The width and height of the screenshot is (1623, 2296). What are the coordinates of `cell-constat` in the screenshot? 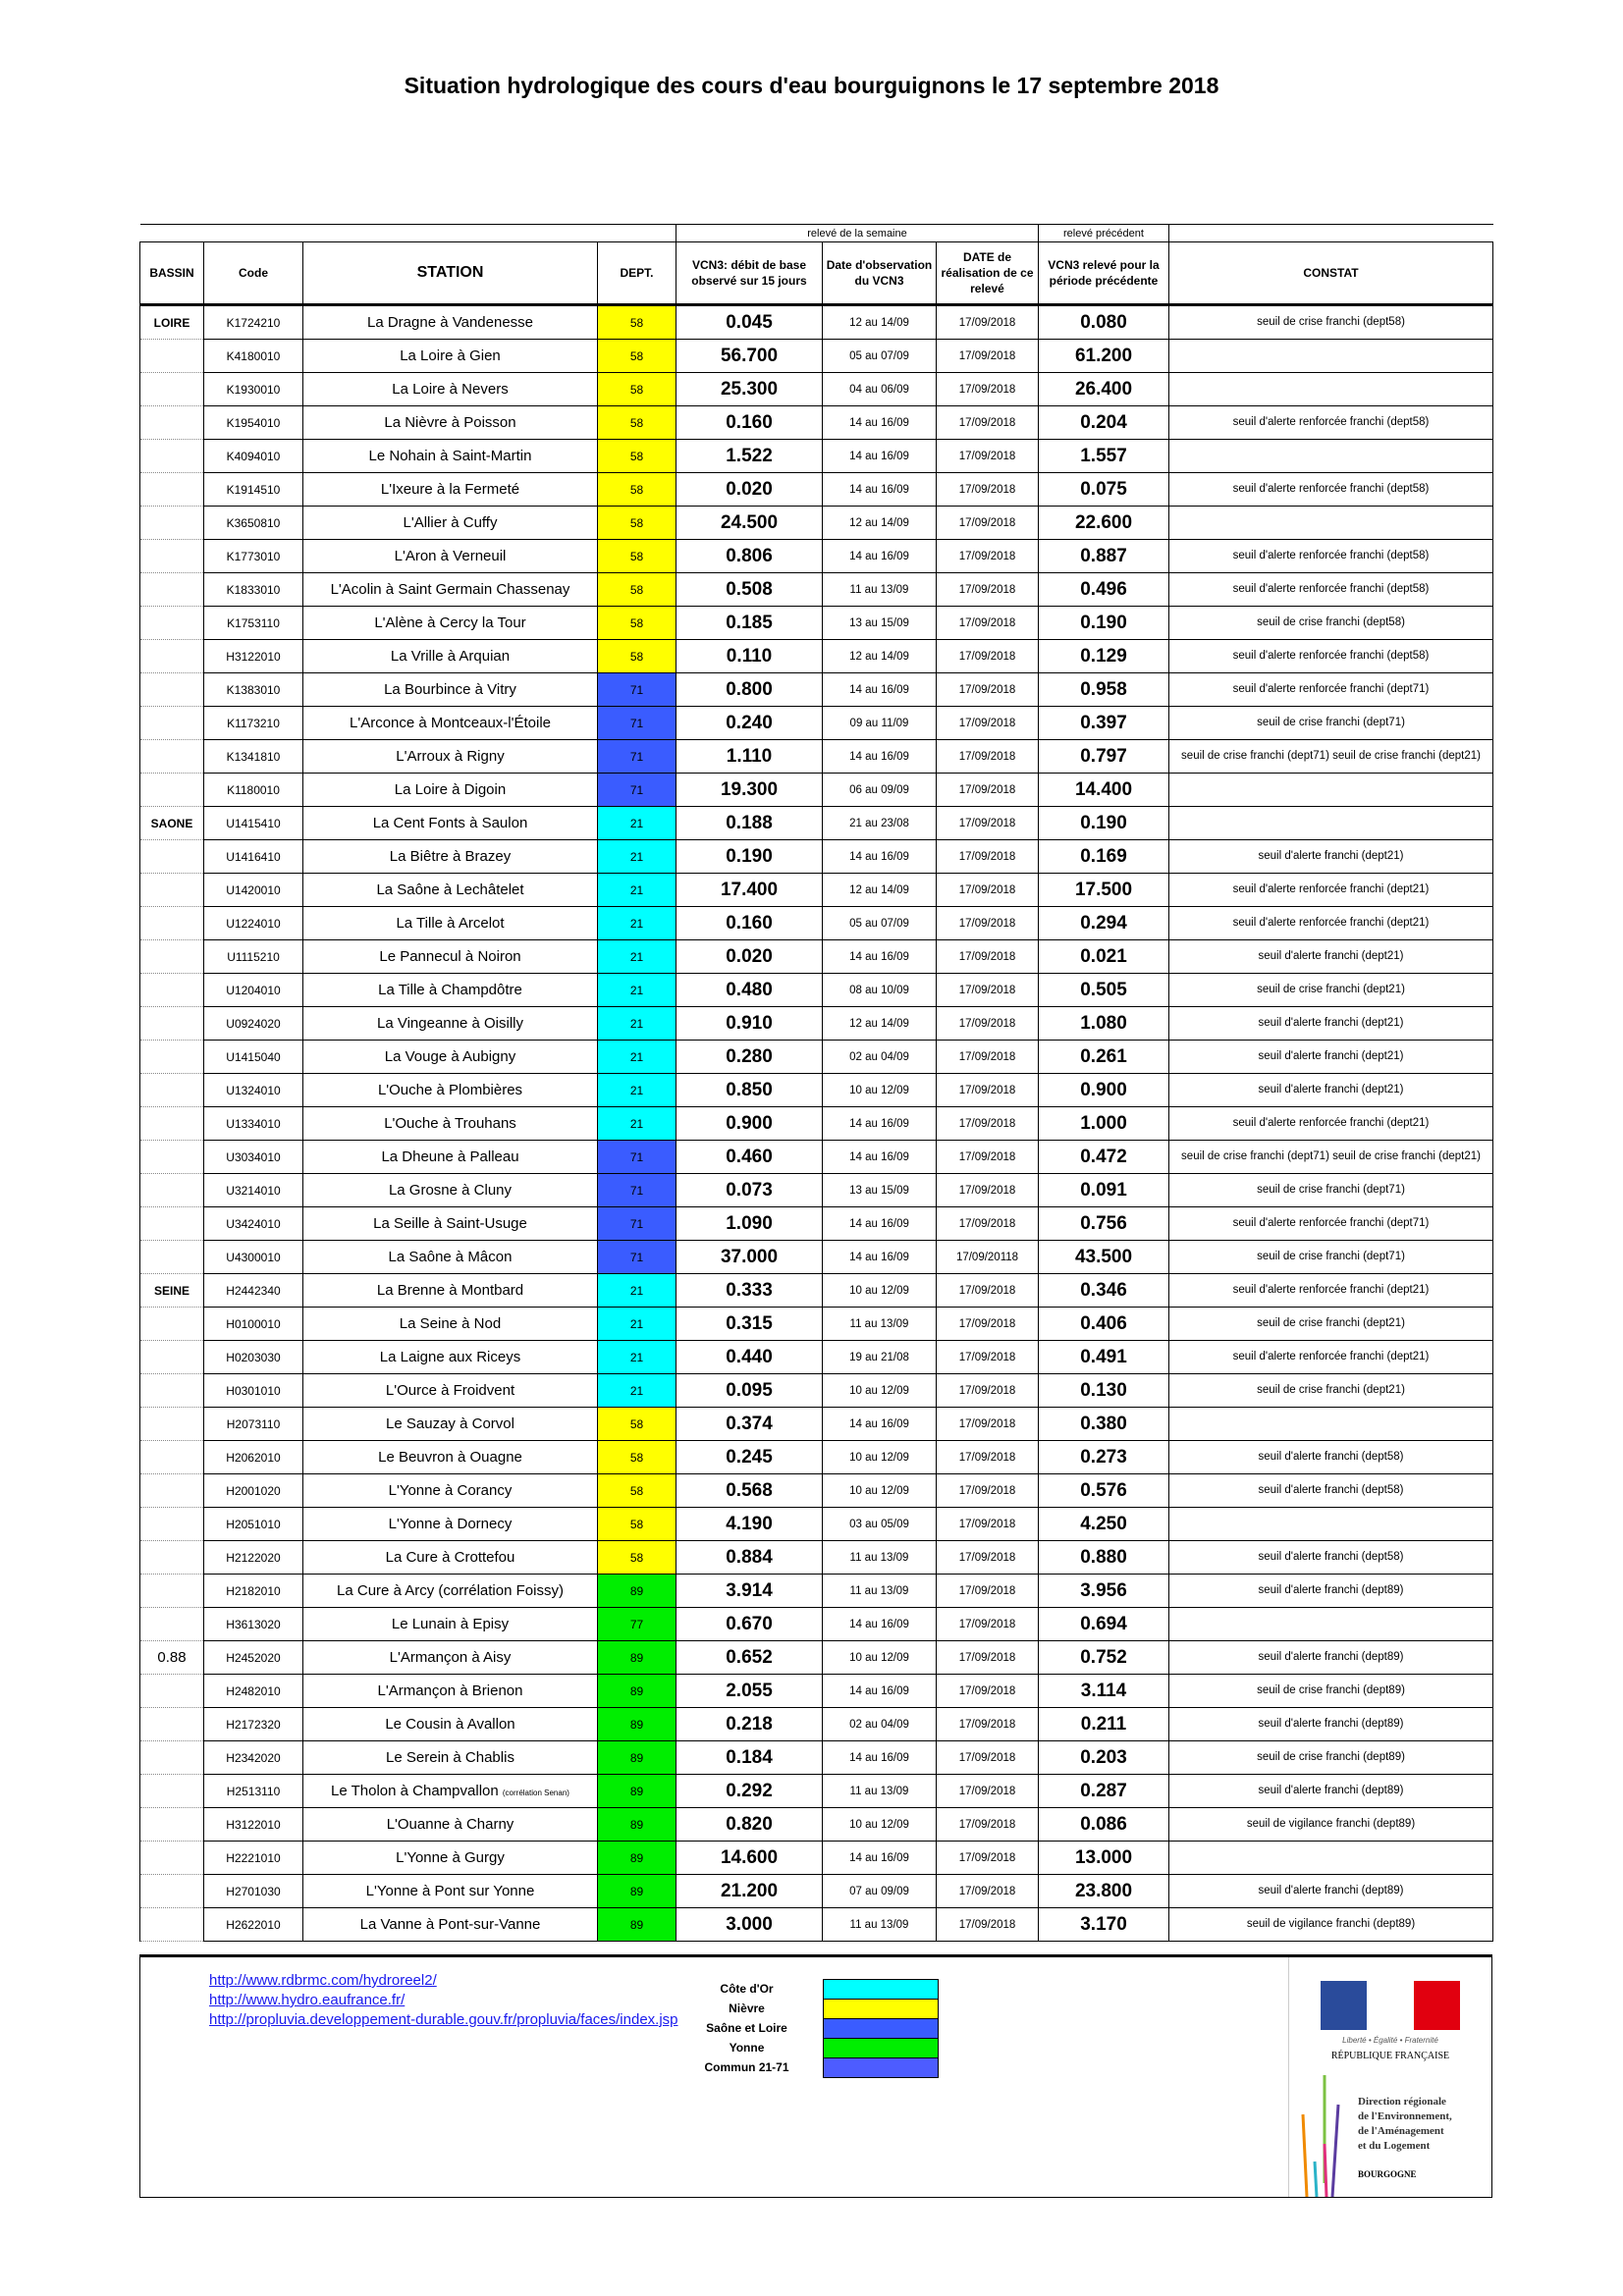 It's located at (1330, 823).